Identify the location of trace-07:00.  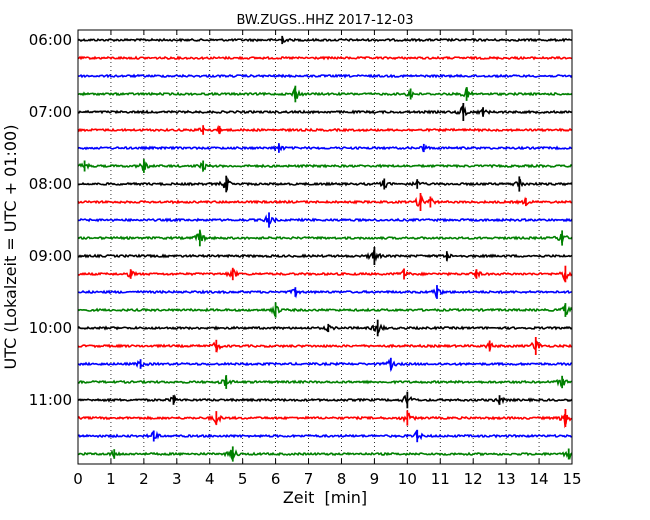
(325, 111).